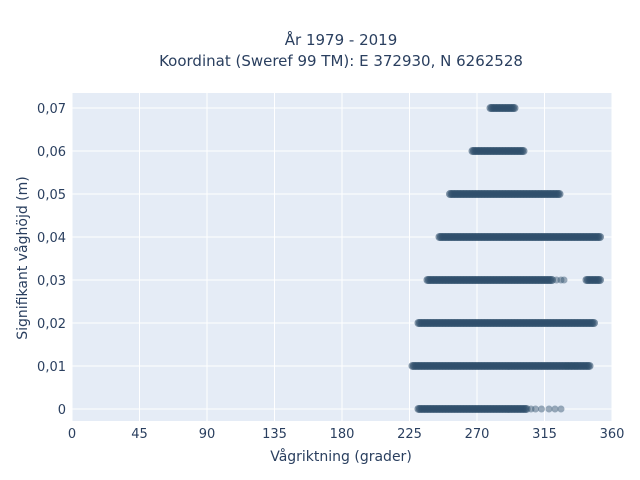 This screenshot has width=640, height=480. I want to click on y-tick-label: 0,07, so click(51, 109).